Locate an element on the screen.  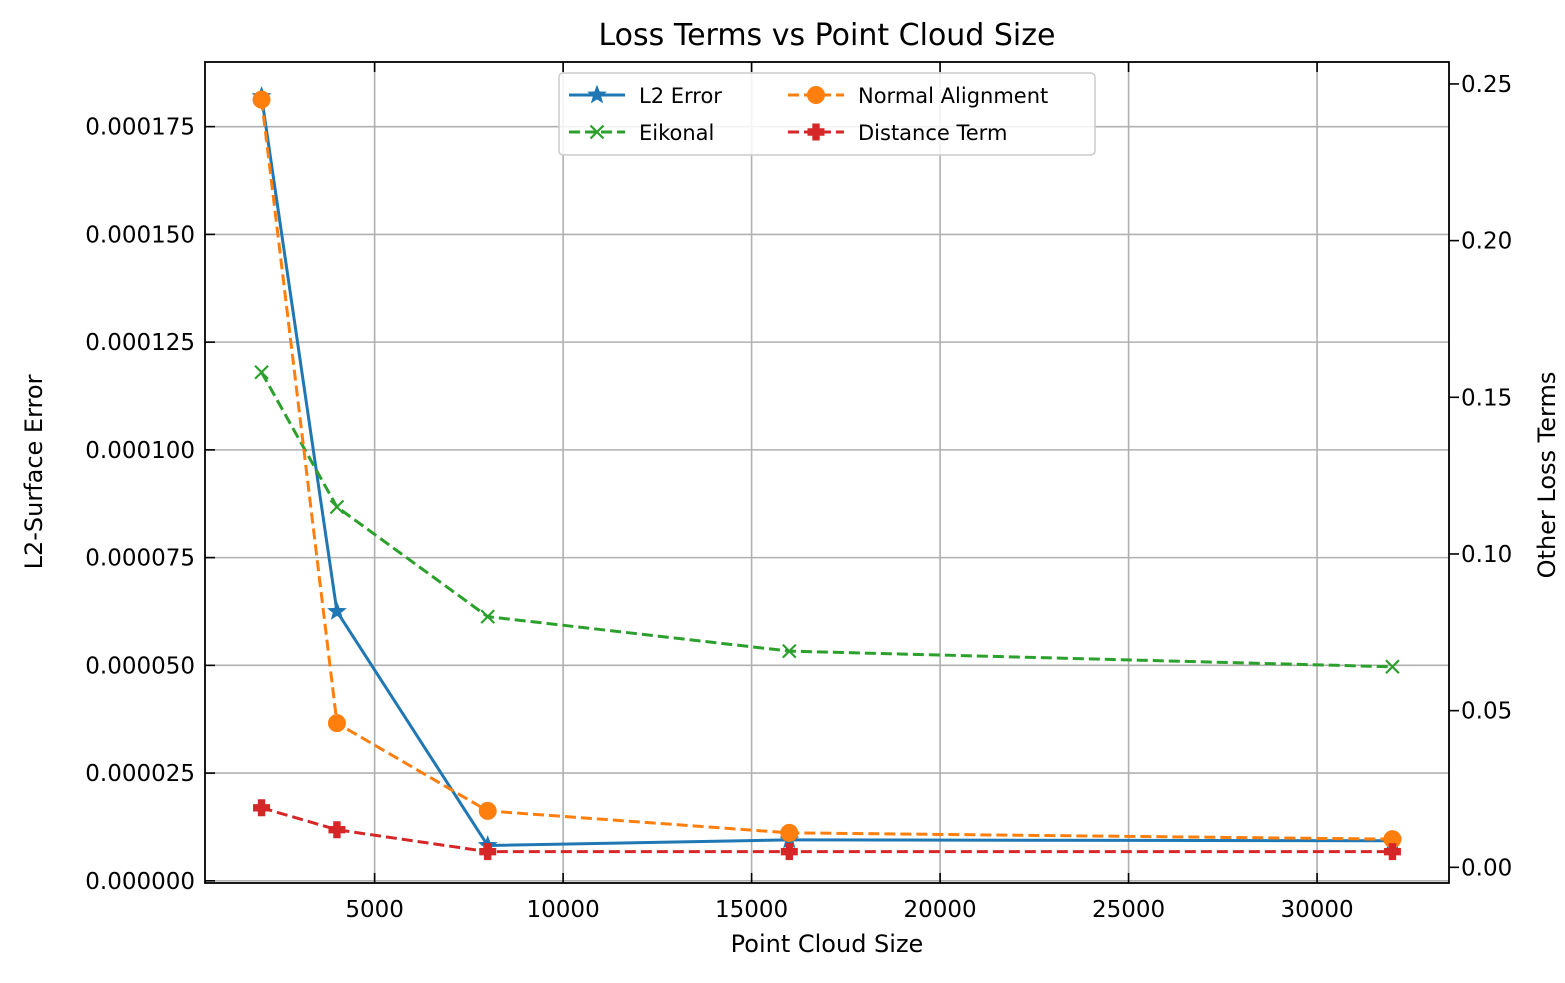
x-axis-label: Point Cloud Size is located at coordinates (827, 944).